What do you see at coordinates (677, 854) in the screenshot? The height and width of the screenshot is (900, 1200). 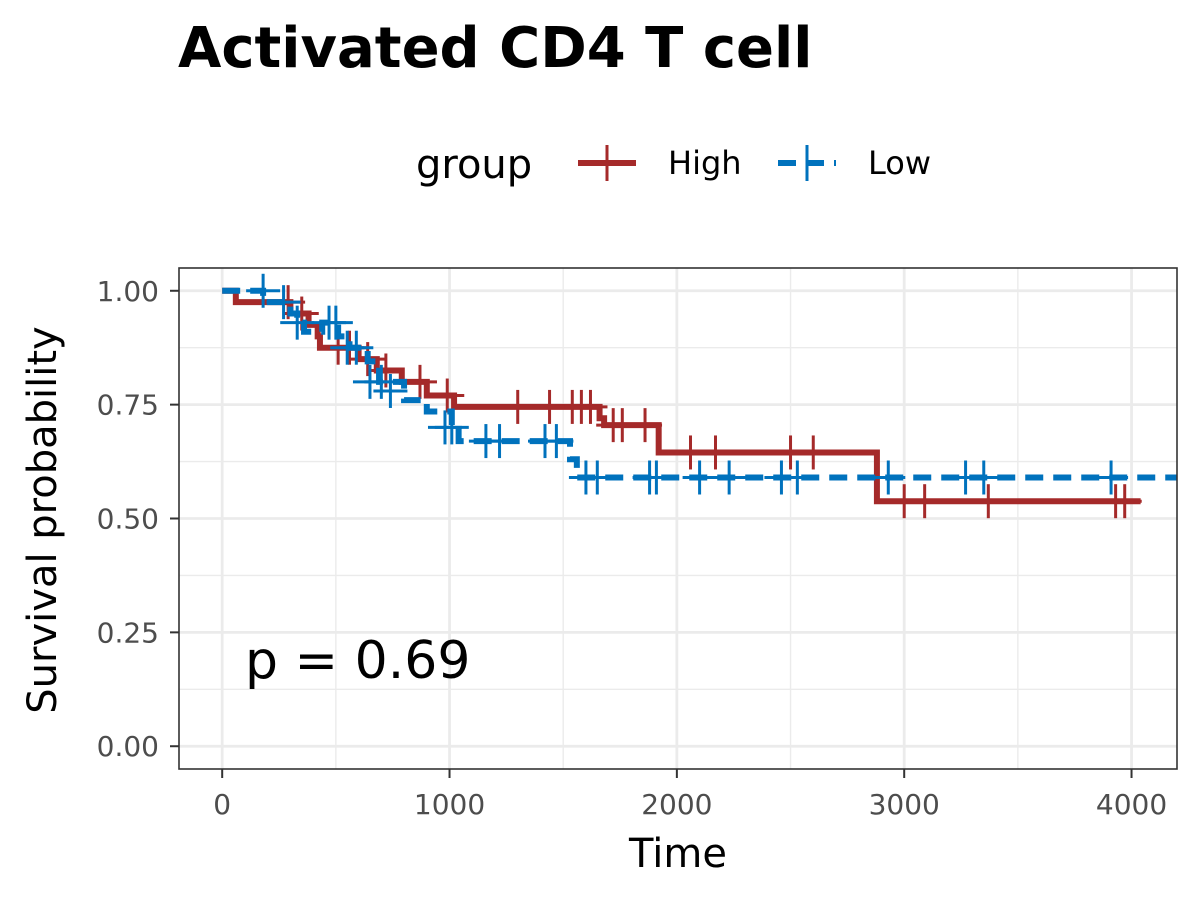 I see `x-axis-title: Time` at bounding box center [677, 854].